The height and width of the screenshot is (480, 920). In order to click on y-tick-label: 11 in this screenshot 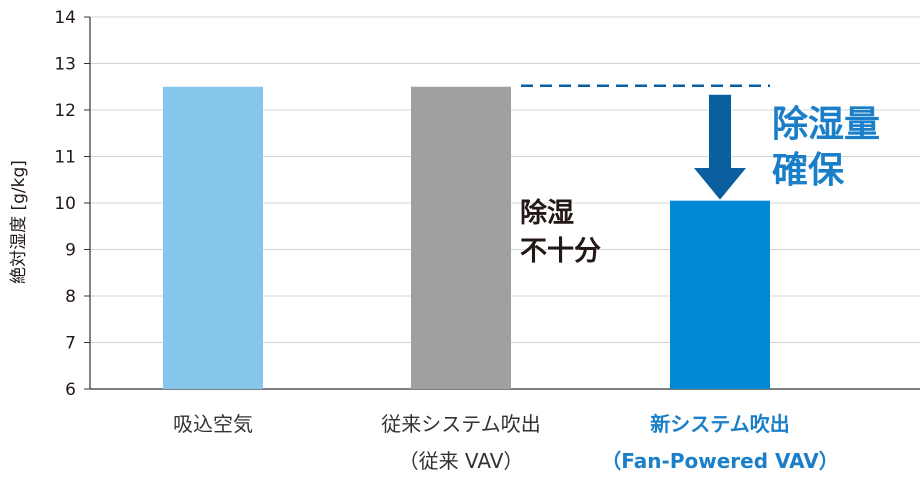, I will do `click(65, 158)`.